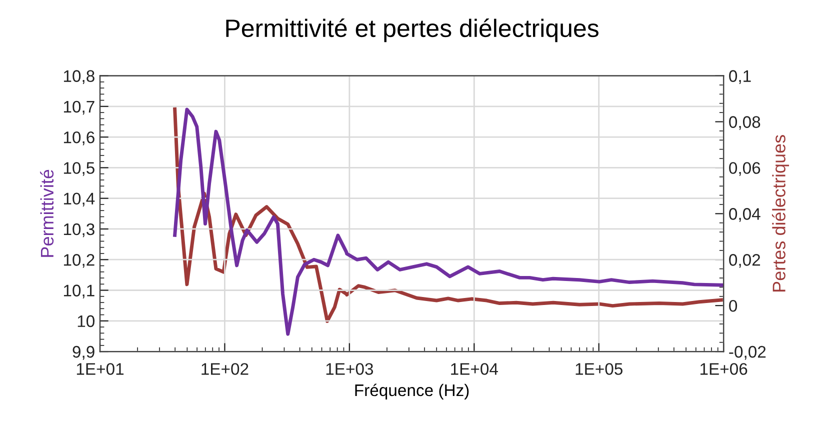 Image resolution: width=813 pixels, height=421 pixels. Describe the element at coordinates (474, 369) in the screenshot. I see `x-tick-label: 1E+04` at that location.